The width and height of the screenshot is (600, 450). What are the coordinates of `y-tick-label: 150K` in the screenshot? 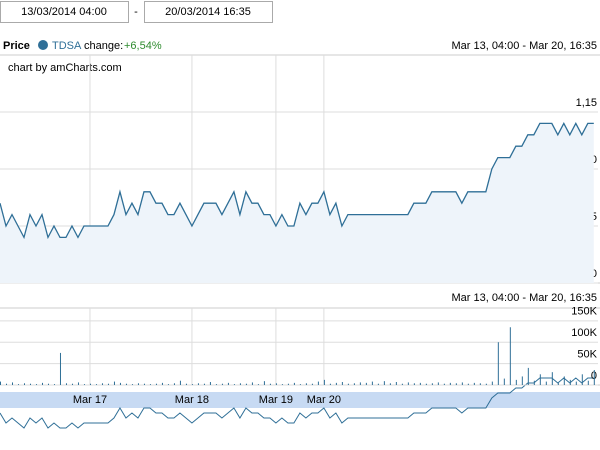 It's located at (584, 312).